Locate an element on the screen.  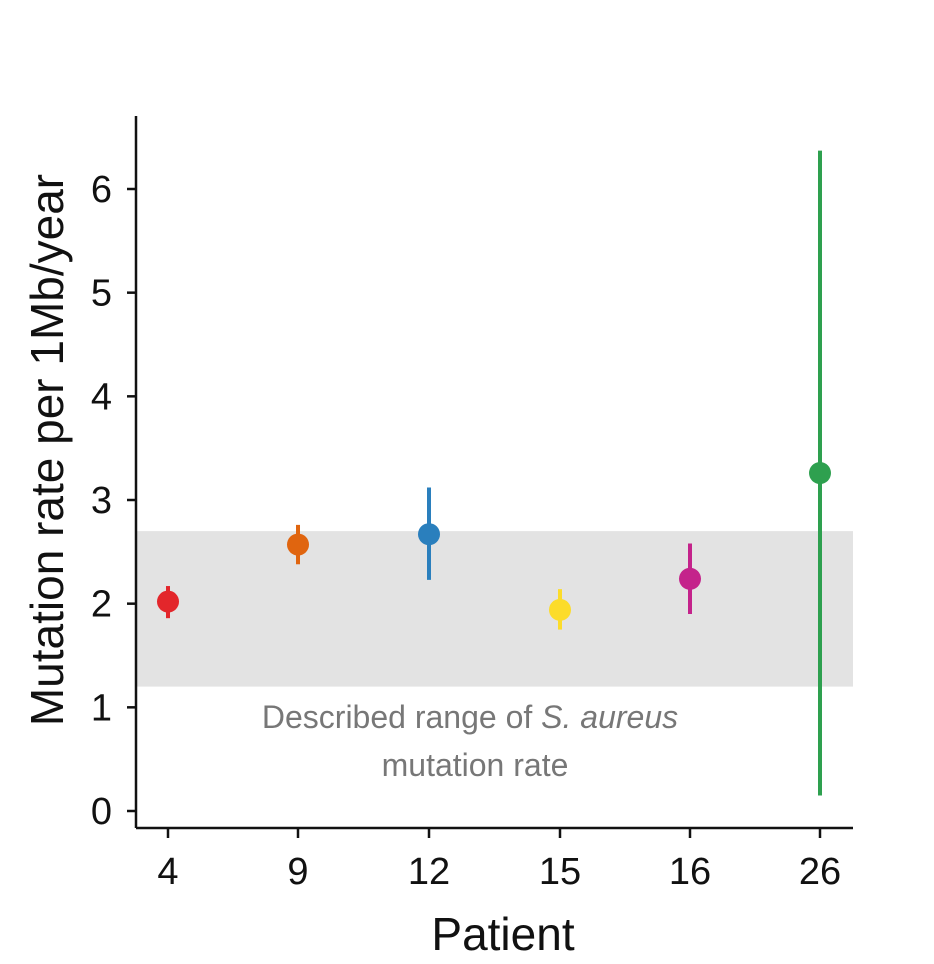
x-tick-label: 26 is located at coordinates (820, 872).